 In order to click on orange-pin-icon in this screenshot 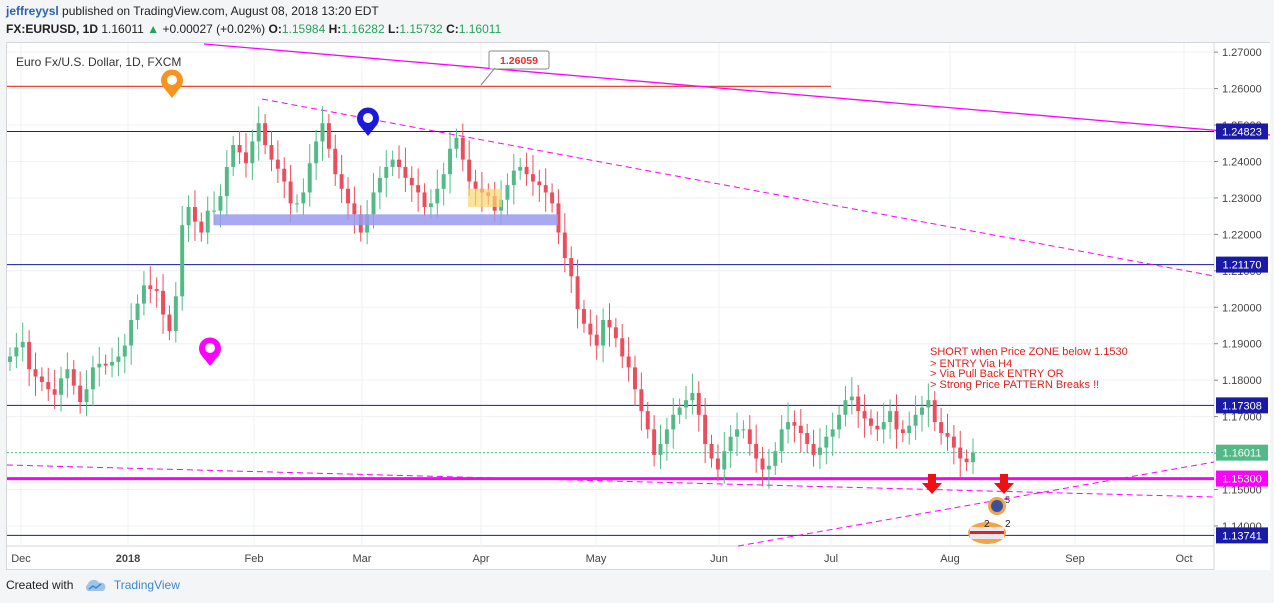, I will do `click(172, 83)`.